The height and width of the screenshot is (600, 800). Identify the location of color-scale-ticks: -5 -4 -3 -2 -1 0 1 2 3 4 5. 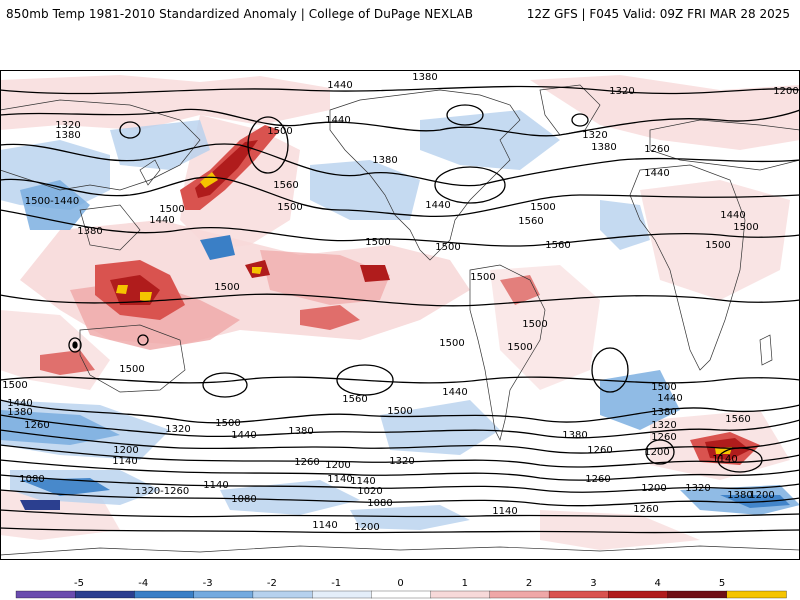
(399, 583).